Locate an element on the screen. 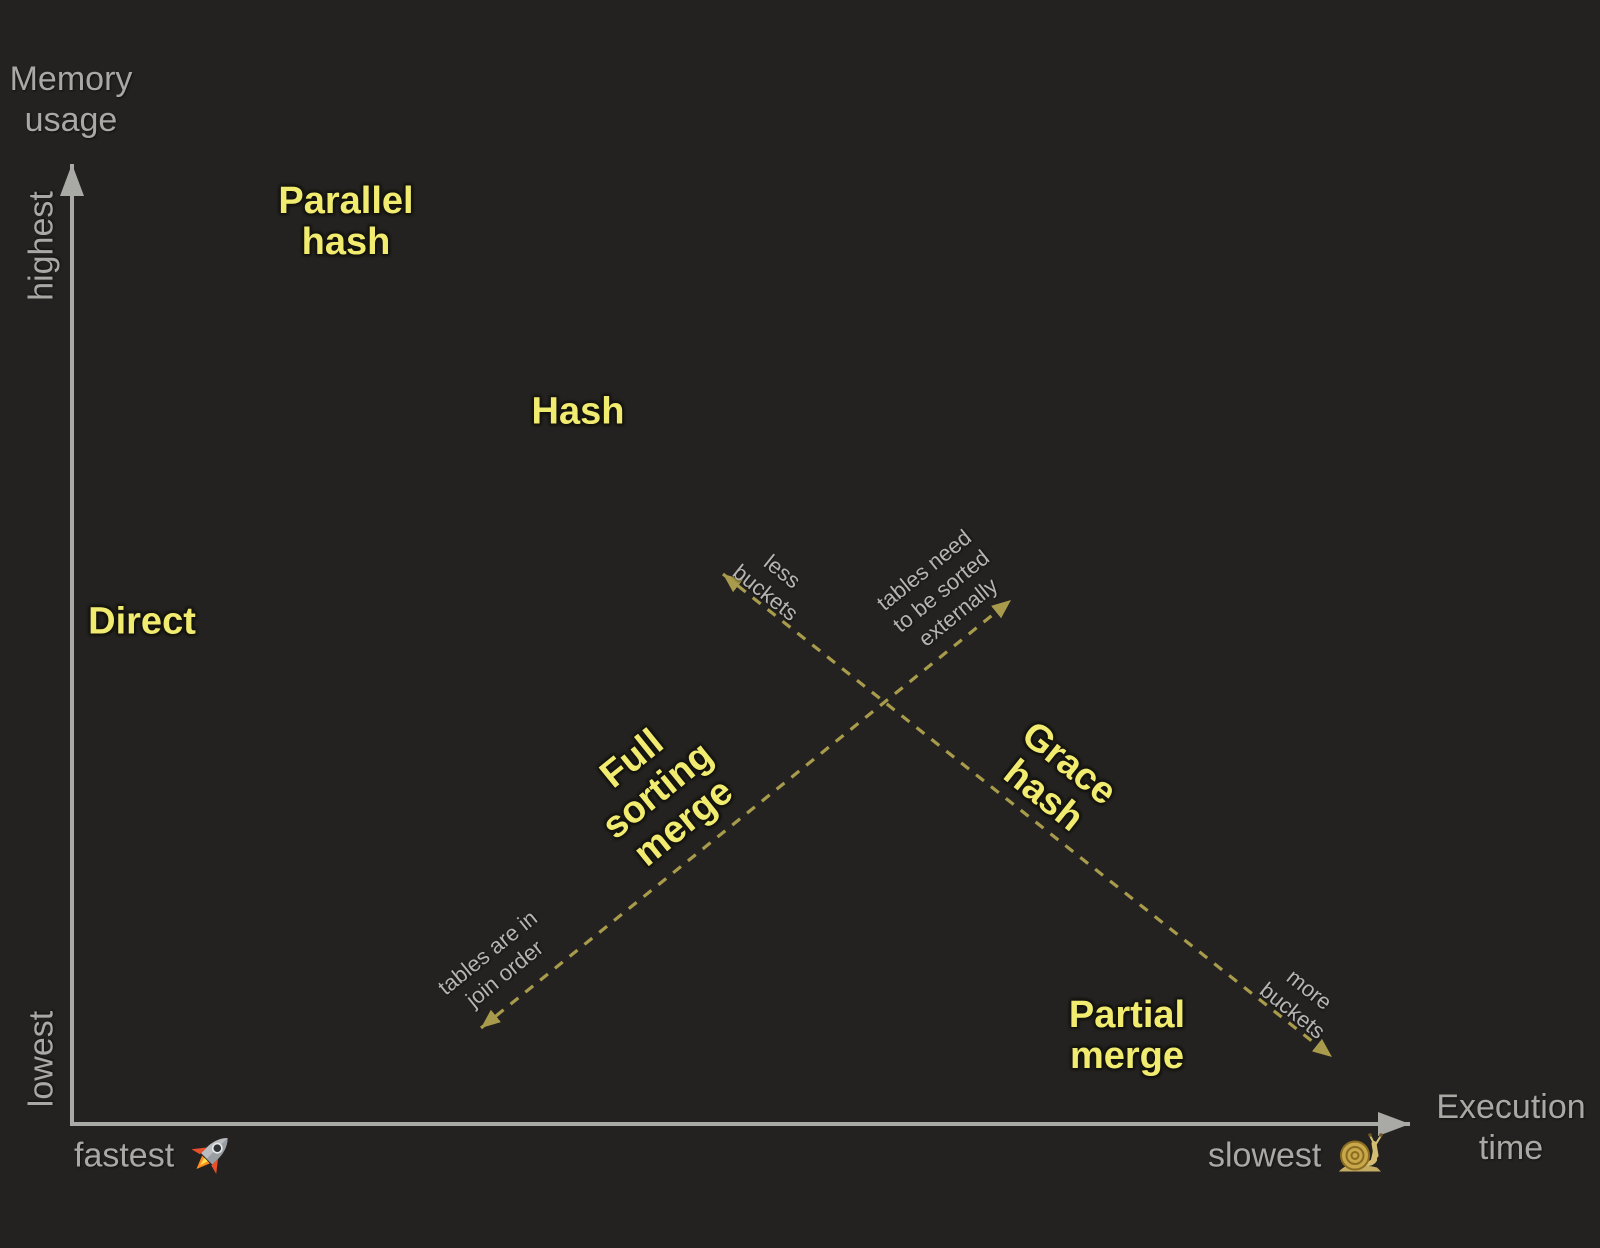 The width and height of the screenshot is (1600, 1248). snail-icon is located at coordinates (1361, 1156).